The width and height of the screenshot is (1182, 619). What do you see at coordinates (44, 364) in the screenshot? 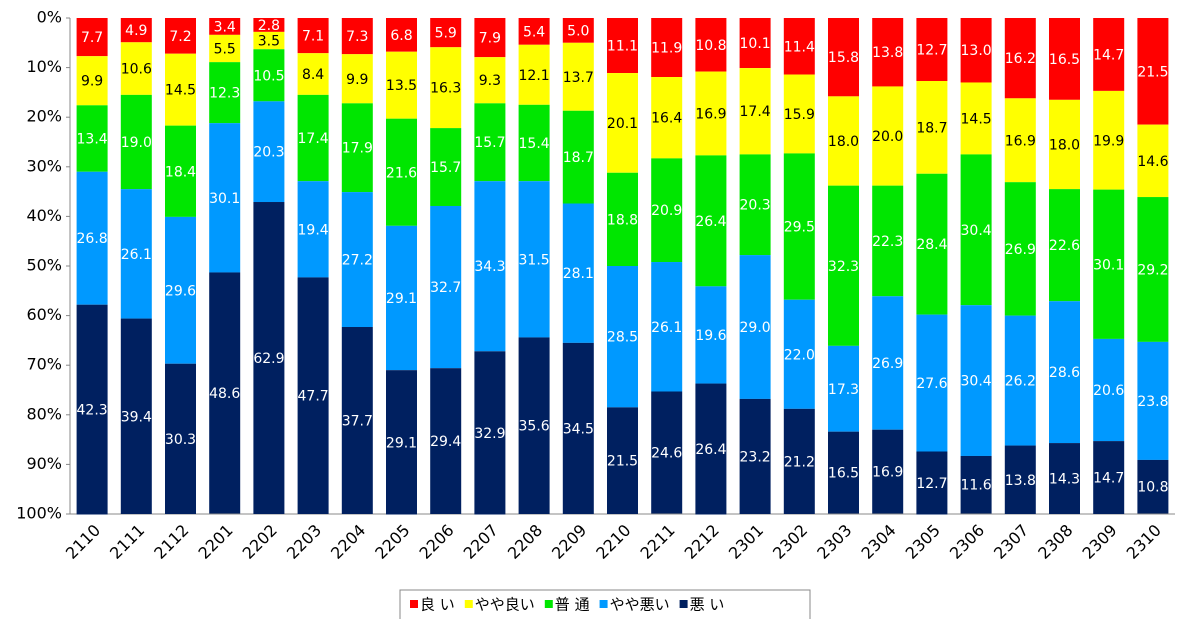
I see `y-tick-label: 70%` at bounding box center [44, 364].